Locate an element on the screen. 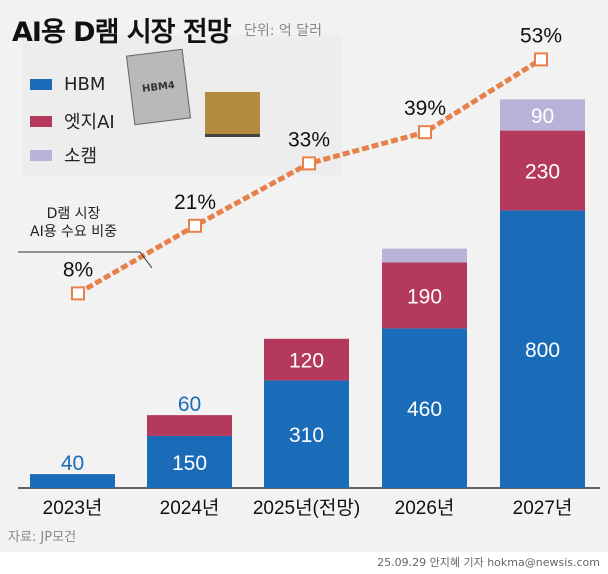 This screenshot has width=608, height=574. memory-chip-image is located at coordinates (232, 114).